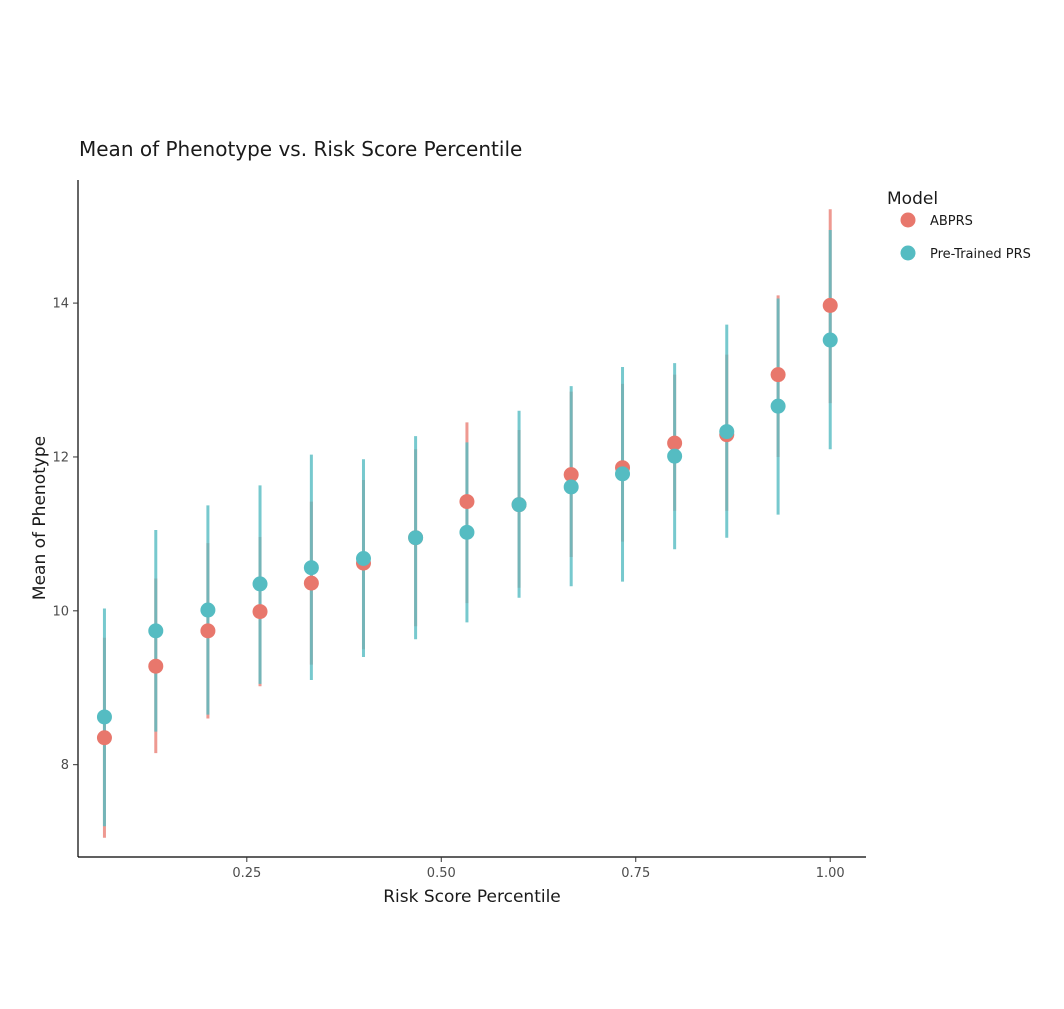  Describe the element at coordinates (60, 304) in the screenshot. I see `y-tick-label: 14` at that location.